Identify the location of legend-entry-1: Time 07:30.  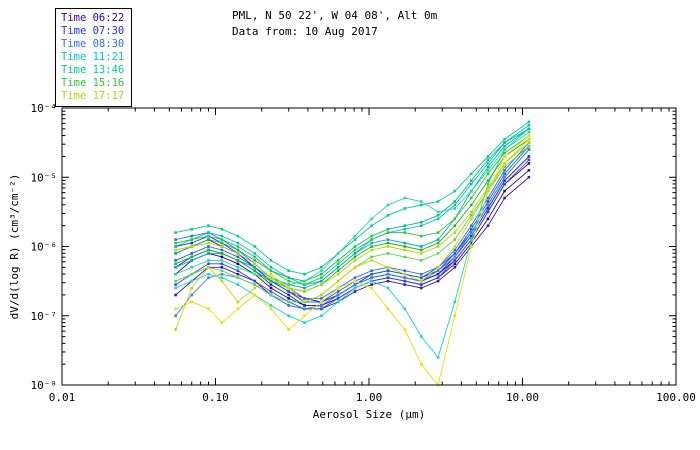
(93, 31).